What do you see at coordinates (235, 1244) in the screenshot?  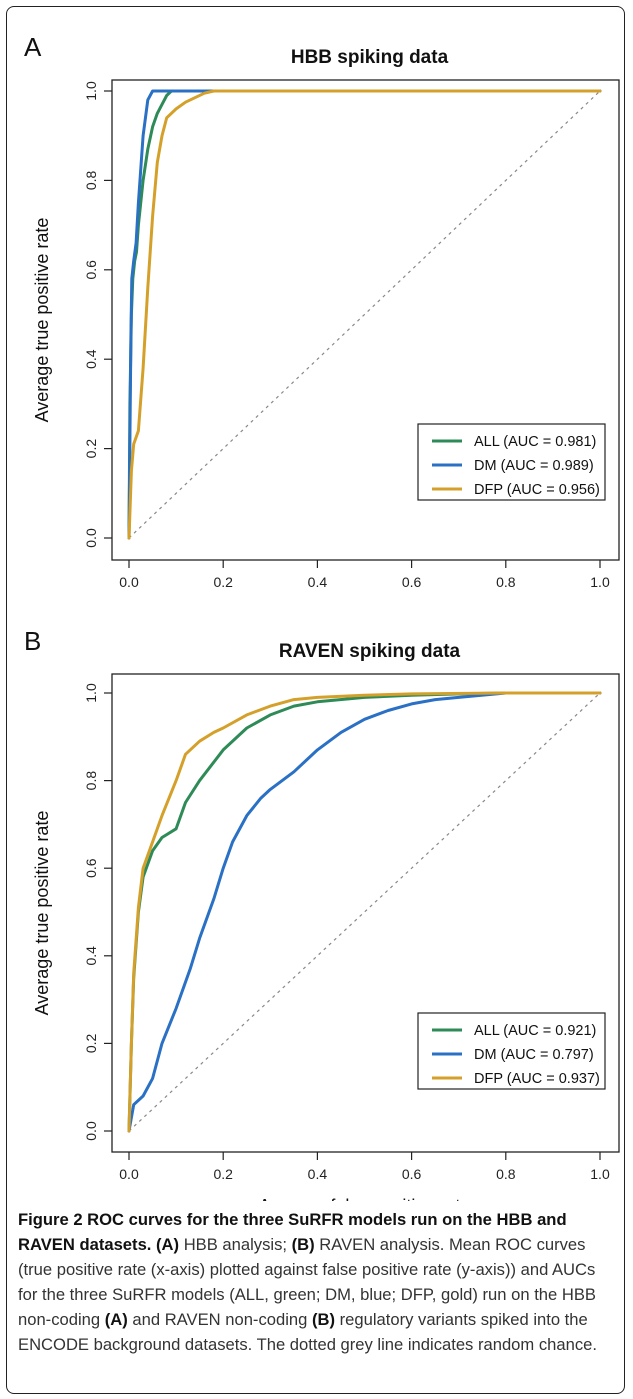 I see `caption-a-text: HBB analysis;` at bounding box center [235, 1244].